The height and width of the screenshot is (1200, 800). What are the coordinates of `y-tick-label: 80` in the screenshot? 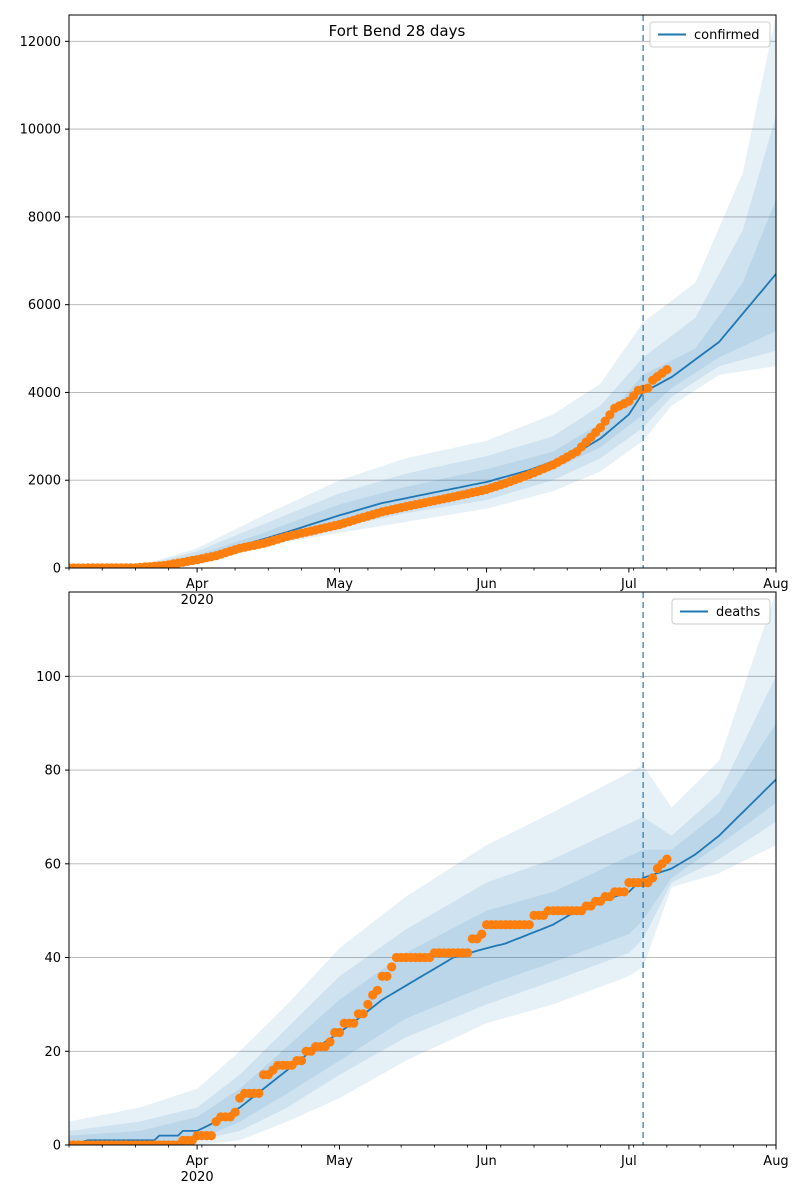 It's located at (52, 771).